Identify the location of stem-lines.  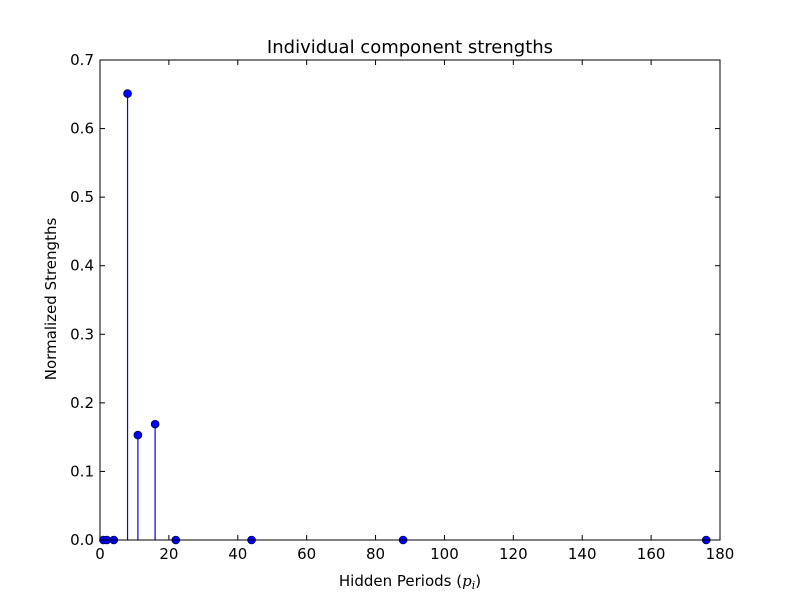
(141, 316).